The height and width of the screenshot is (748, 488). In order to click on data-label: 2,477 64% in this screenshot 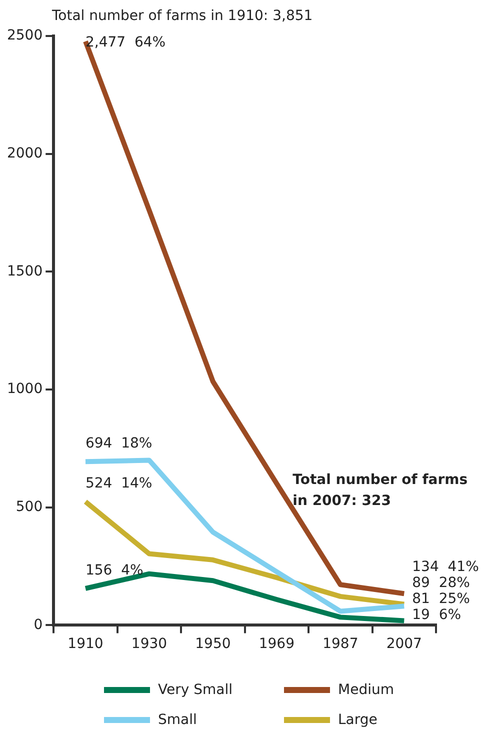, I will do `click(125, 42)`.